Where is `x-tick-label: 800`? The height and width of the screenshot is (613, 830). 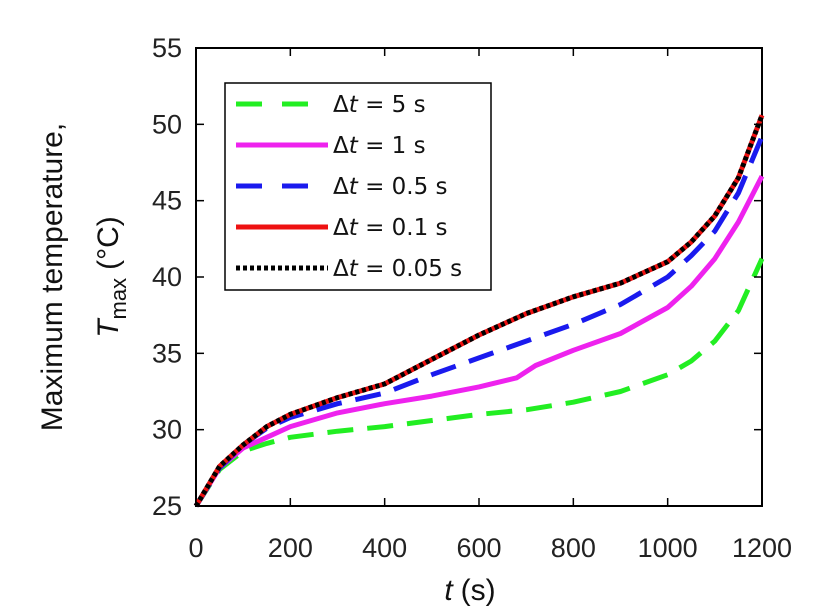 x-tick-label: 800 is located at coordinates (573, 548).